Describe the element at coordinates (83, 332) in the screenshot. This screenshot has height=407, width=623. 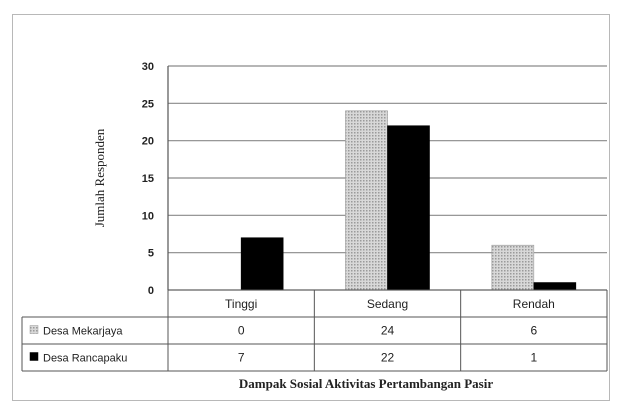
I see `legend-label: Desa Mekarjaya` at that location.